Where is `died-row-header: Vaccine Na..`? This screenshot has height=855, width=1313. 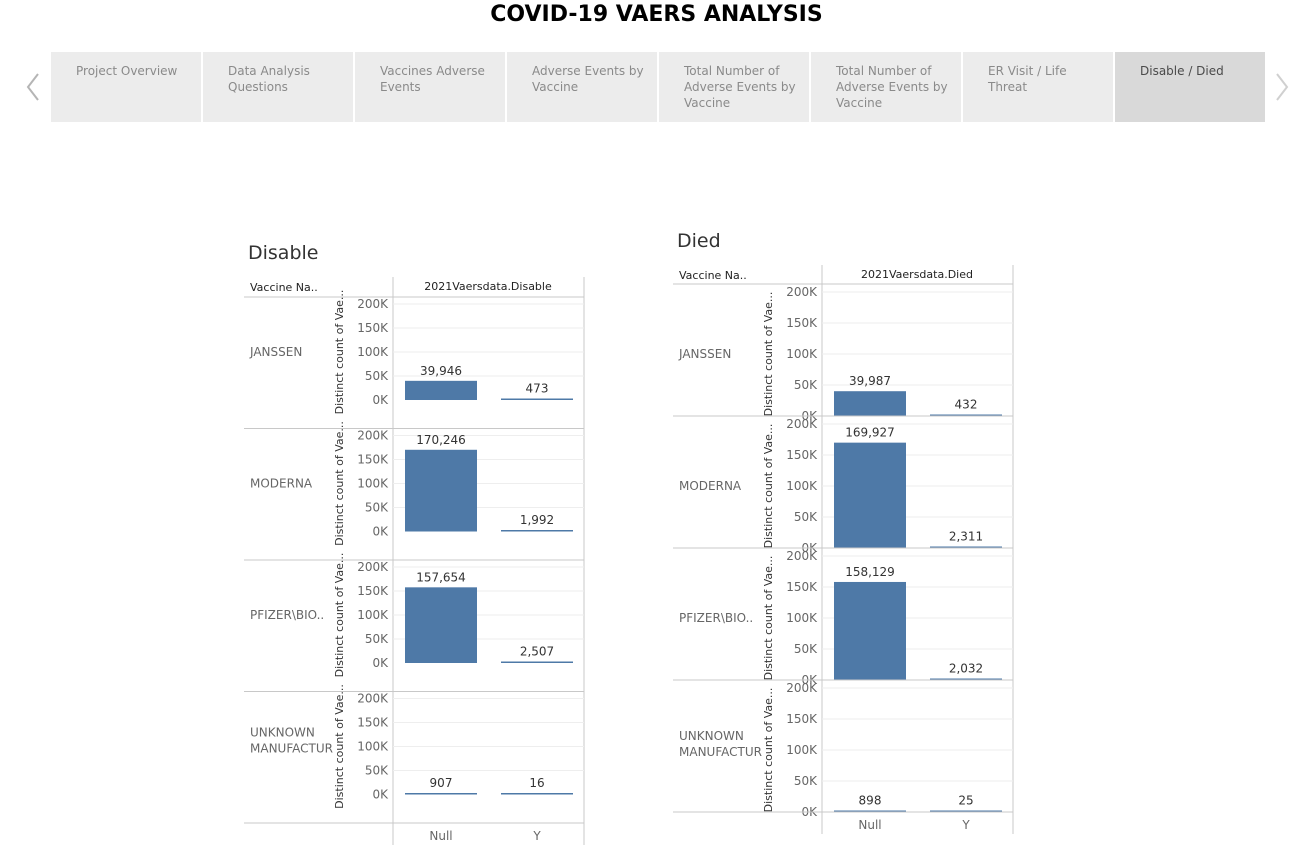
died-row-header: Vaccine Na.. is located at coordinates (713, 275).